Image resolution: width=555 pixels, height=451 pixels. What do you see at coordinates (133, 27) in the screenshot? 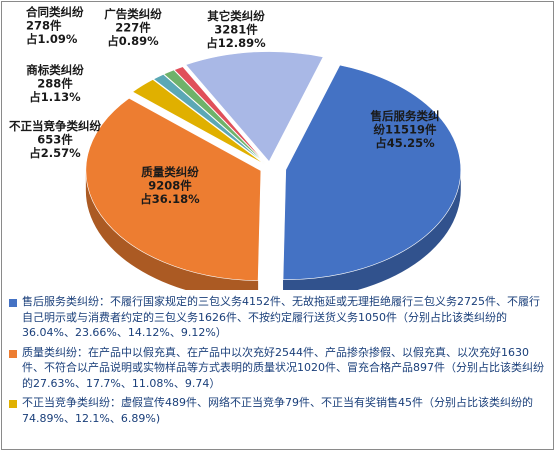
I see `pie-label-5: 广告类纠纷 227件占0.89%` at bounding box center [133, 27].